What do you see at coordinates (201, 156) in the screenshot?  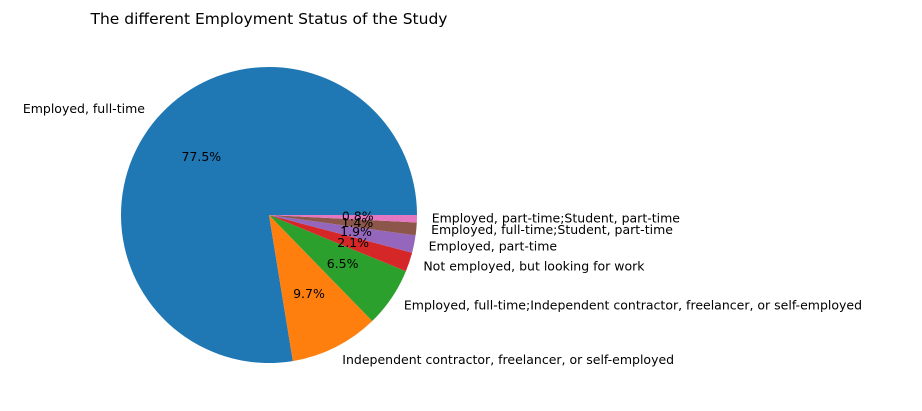 I see `percent-label: 77.5%` at bounding box center [201, 156].